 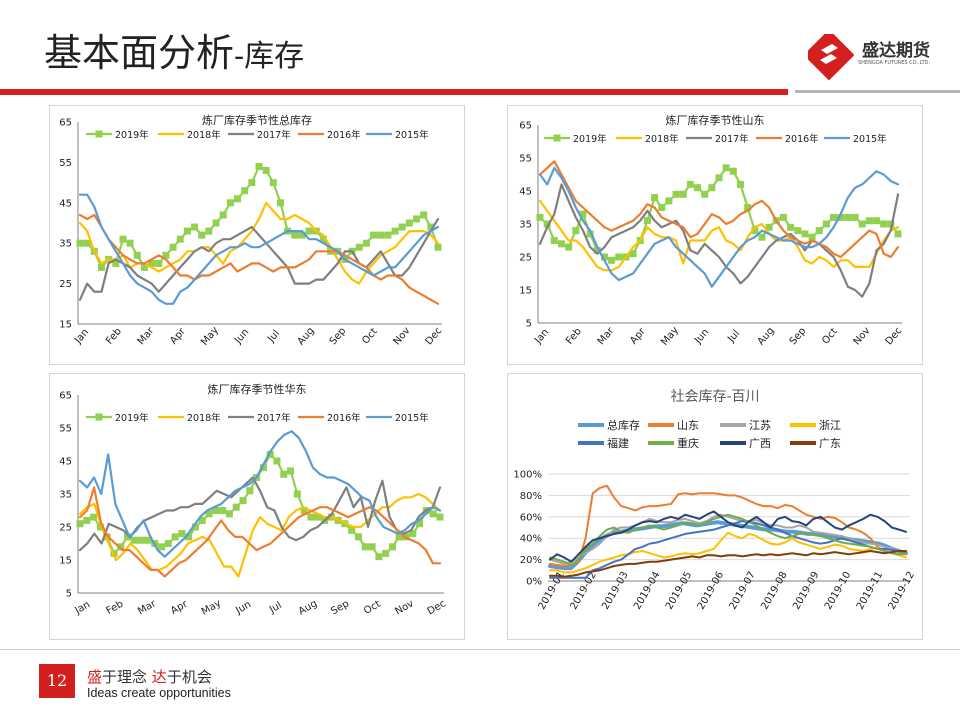 What do you see at coordinates (149, 677) in the screenshot?
I see `slogan-cn: 盛于理念 达于机会` at bounding box center [149, 677].